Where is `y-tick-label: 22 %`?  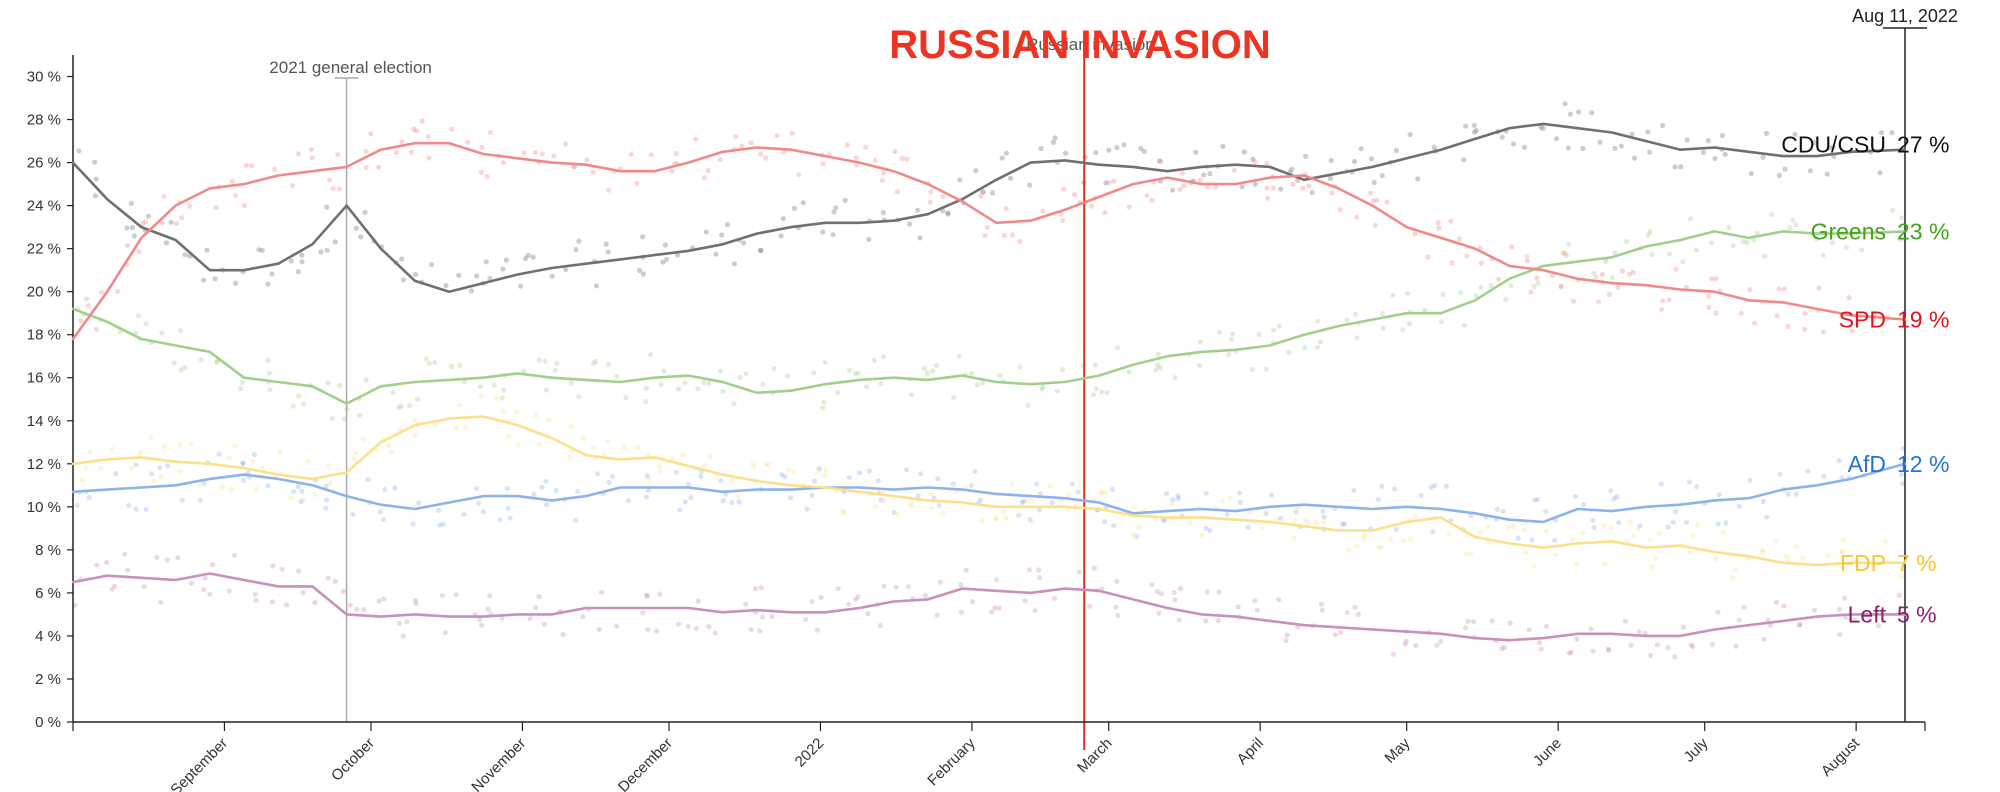
y-tick-label: 22 % is located at coordinates (44, 249).